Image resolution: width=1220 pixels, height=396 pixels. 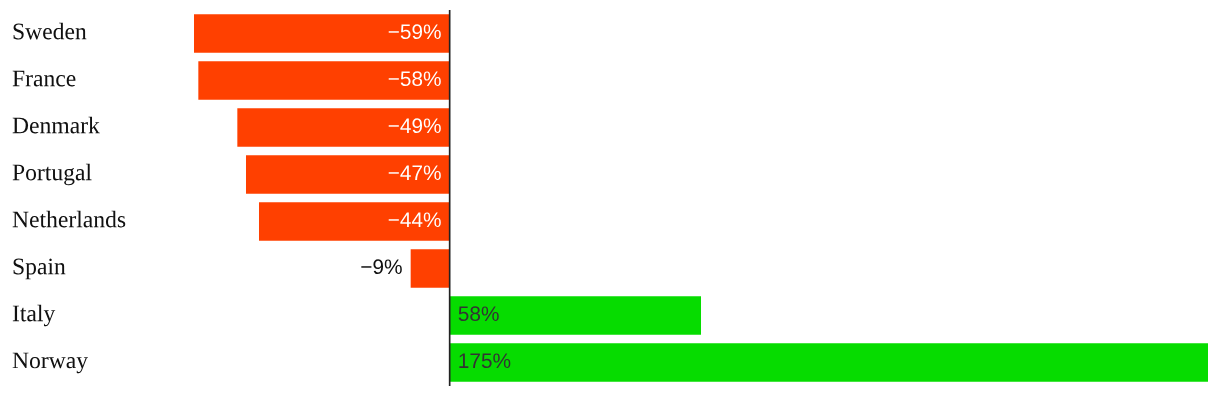 What do you see at coordinates (414, 79) in the screenshot?
I see `data-label: −58%` at bounding box center [414, 79].